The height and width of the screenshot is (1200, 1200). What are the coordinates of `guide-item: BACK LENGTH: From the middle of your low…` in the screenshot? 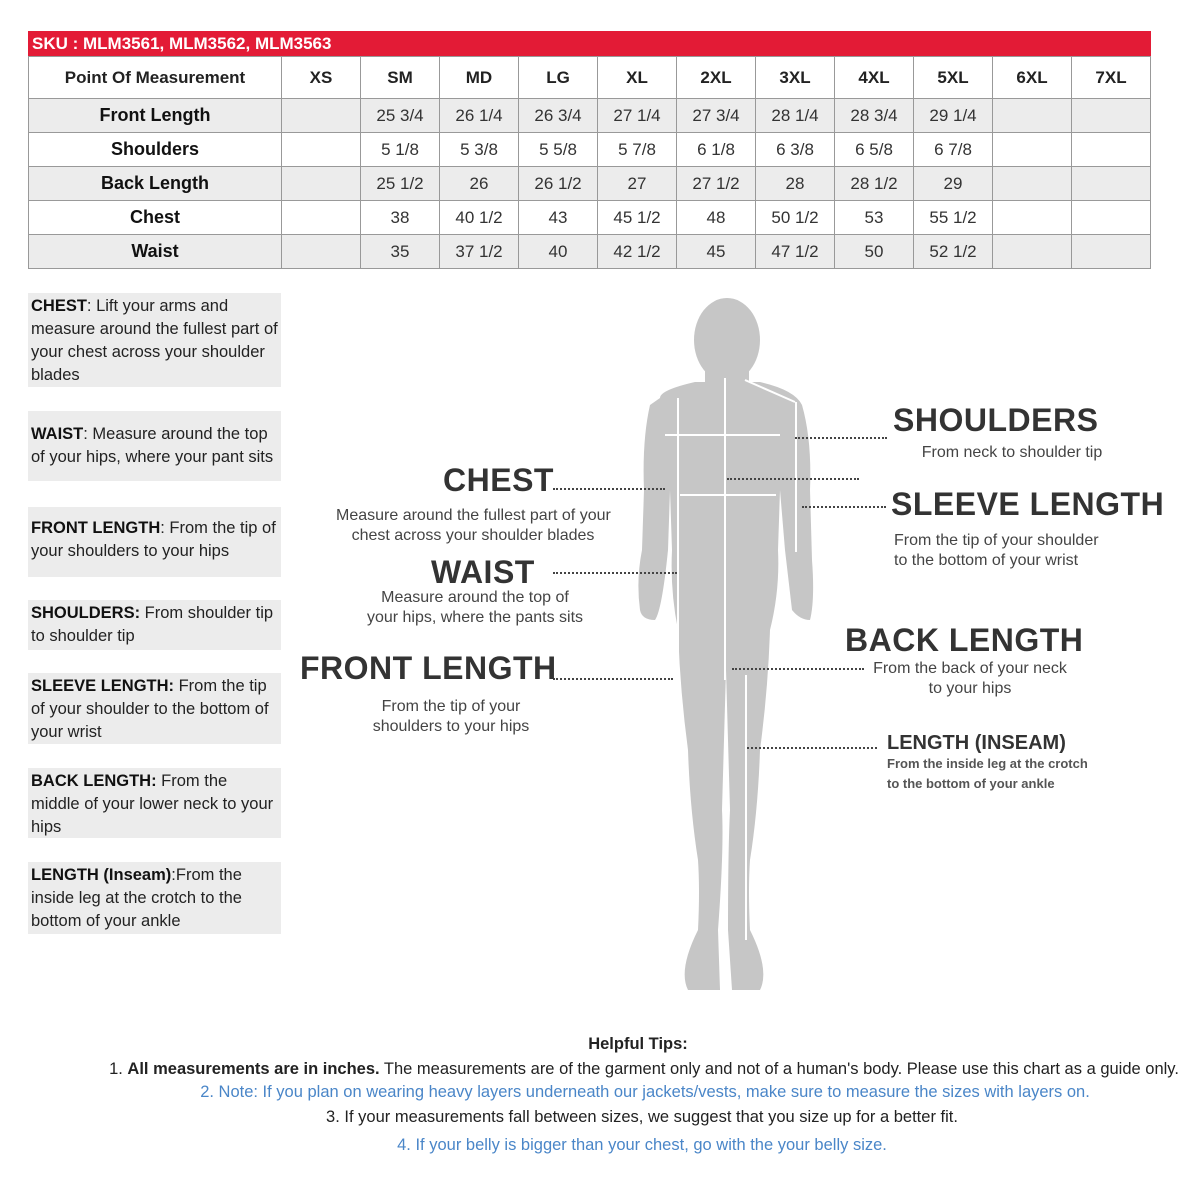 It's located at (154, 803).